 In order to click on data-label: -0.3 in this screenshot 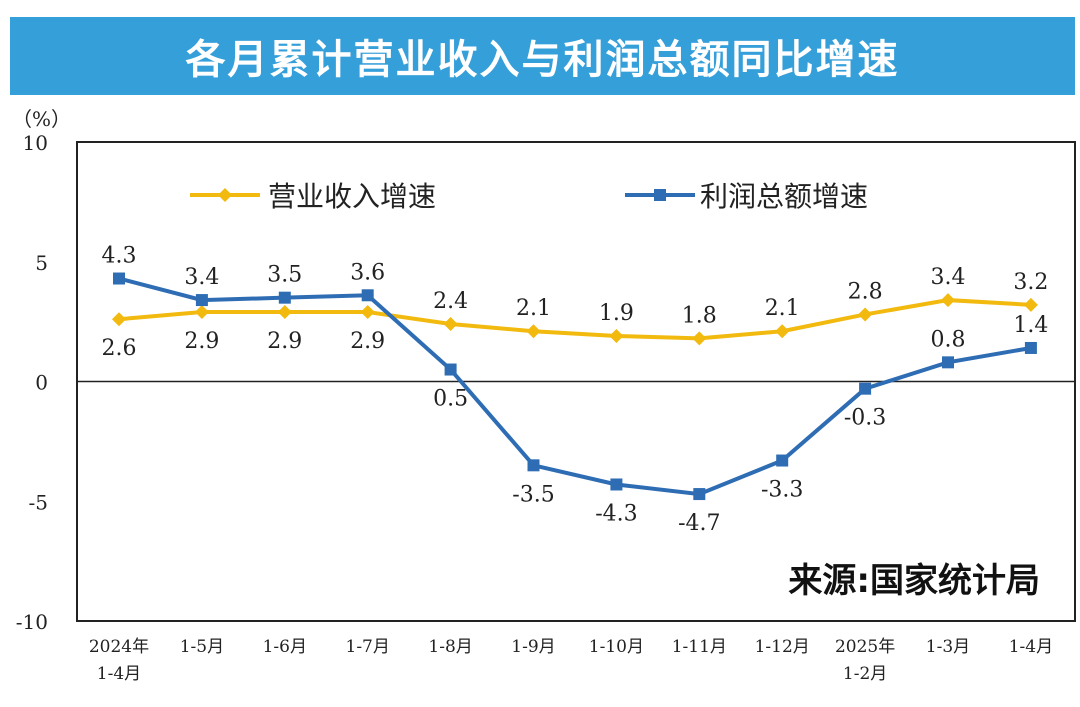, I will do `click(865, 418)`.